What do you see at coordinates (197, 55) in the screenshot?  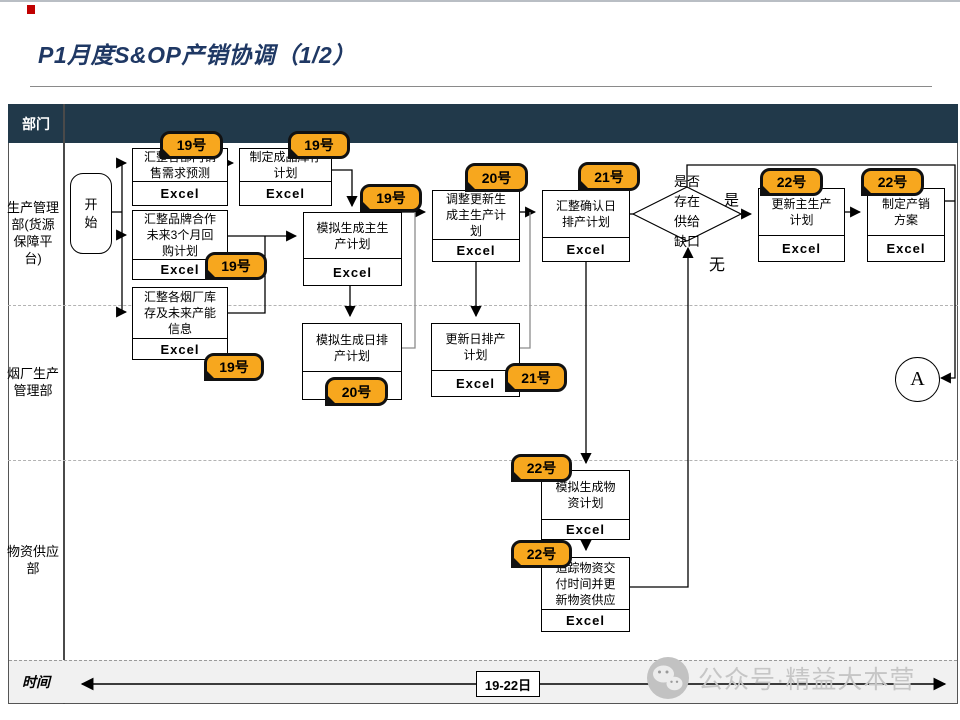 I see `page-title: P1月度S&OP产销协调（1/2）` at bounding box center [197, 55].